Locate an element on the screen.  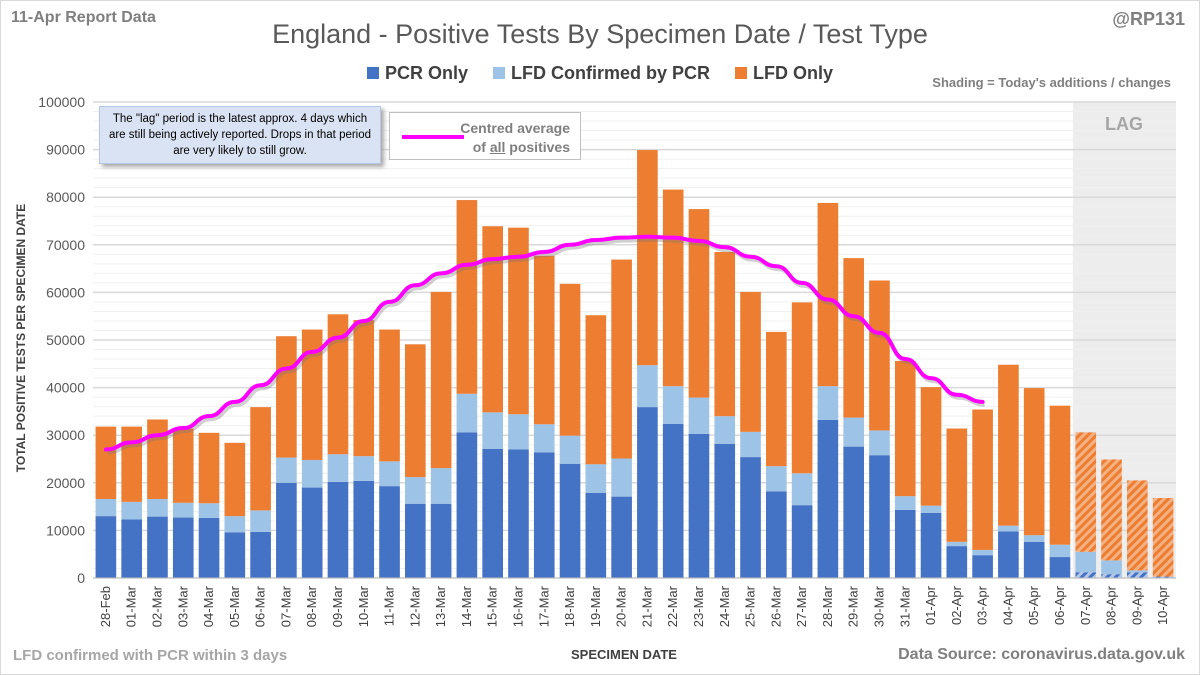
y-tick-label: 20000 is located at coordinates (65, 483).